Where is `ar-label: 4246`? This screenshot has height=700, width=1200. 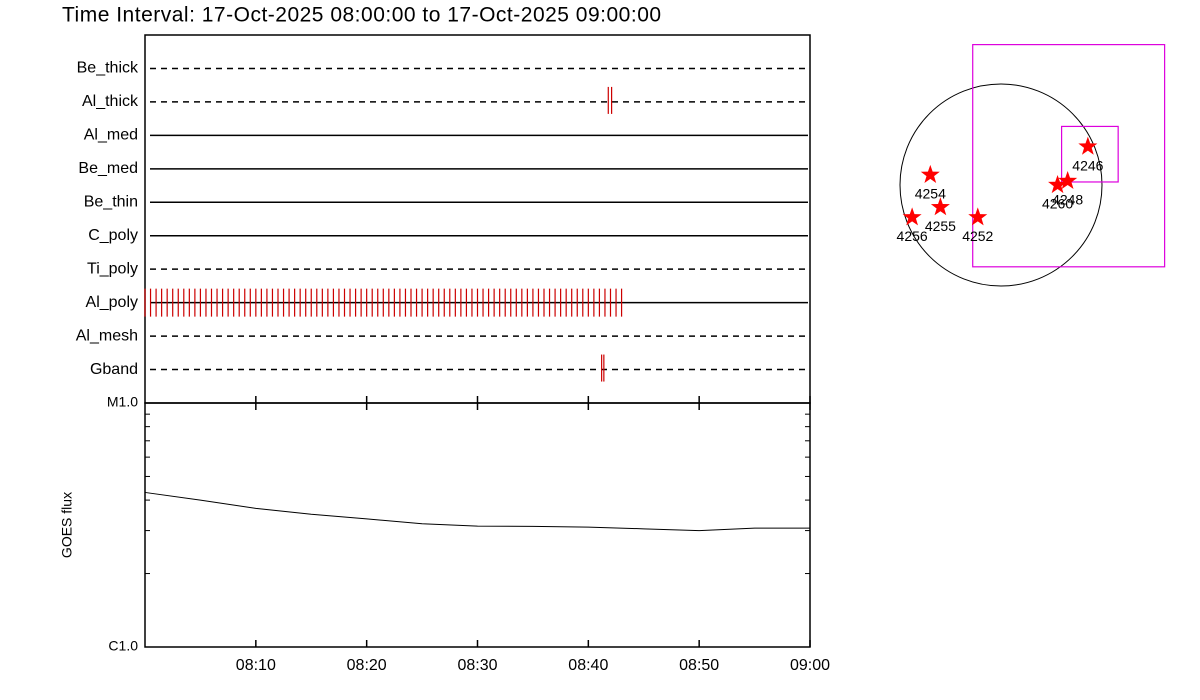 ar-label: 4246 is located at coordinates (1087, 165).